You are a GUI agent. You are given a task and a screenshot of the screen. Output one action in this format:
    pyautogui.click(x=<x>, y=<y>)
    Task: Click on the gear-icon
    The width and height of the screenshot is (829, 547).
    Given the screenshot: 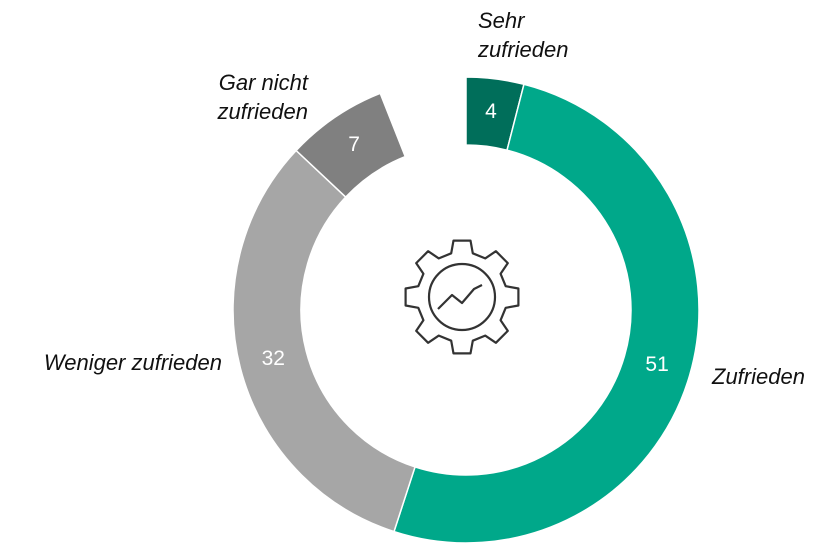 What is the action you would take?
    pyautogui.click(x=462, y=297)
    